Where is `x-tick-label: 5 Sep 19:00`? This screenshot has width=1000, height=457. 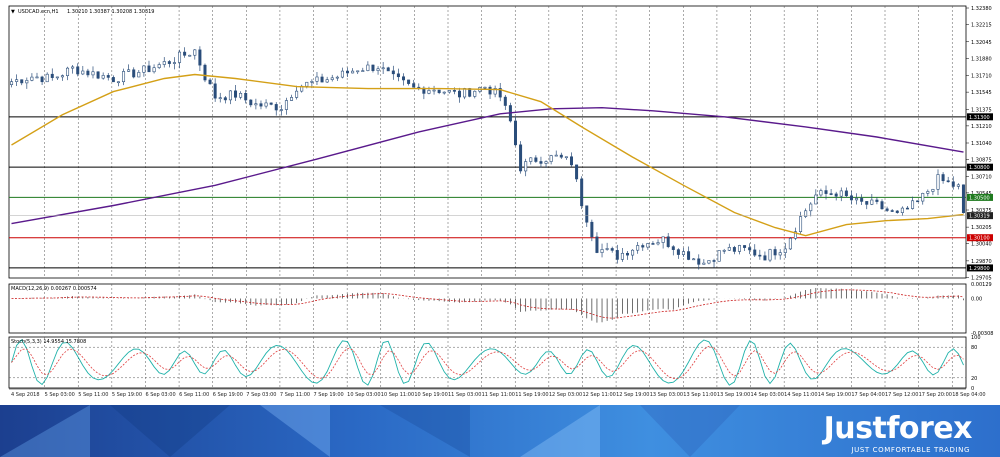
x-tick-label: 5 Sep 19:00 is located at coordinates (127, 395).